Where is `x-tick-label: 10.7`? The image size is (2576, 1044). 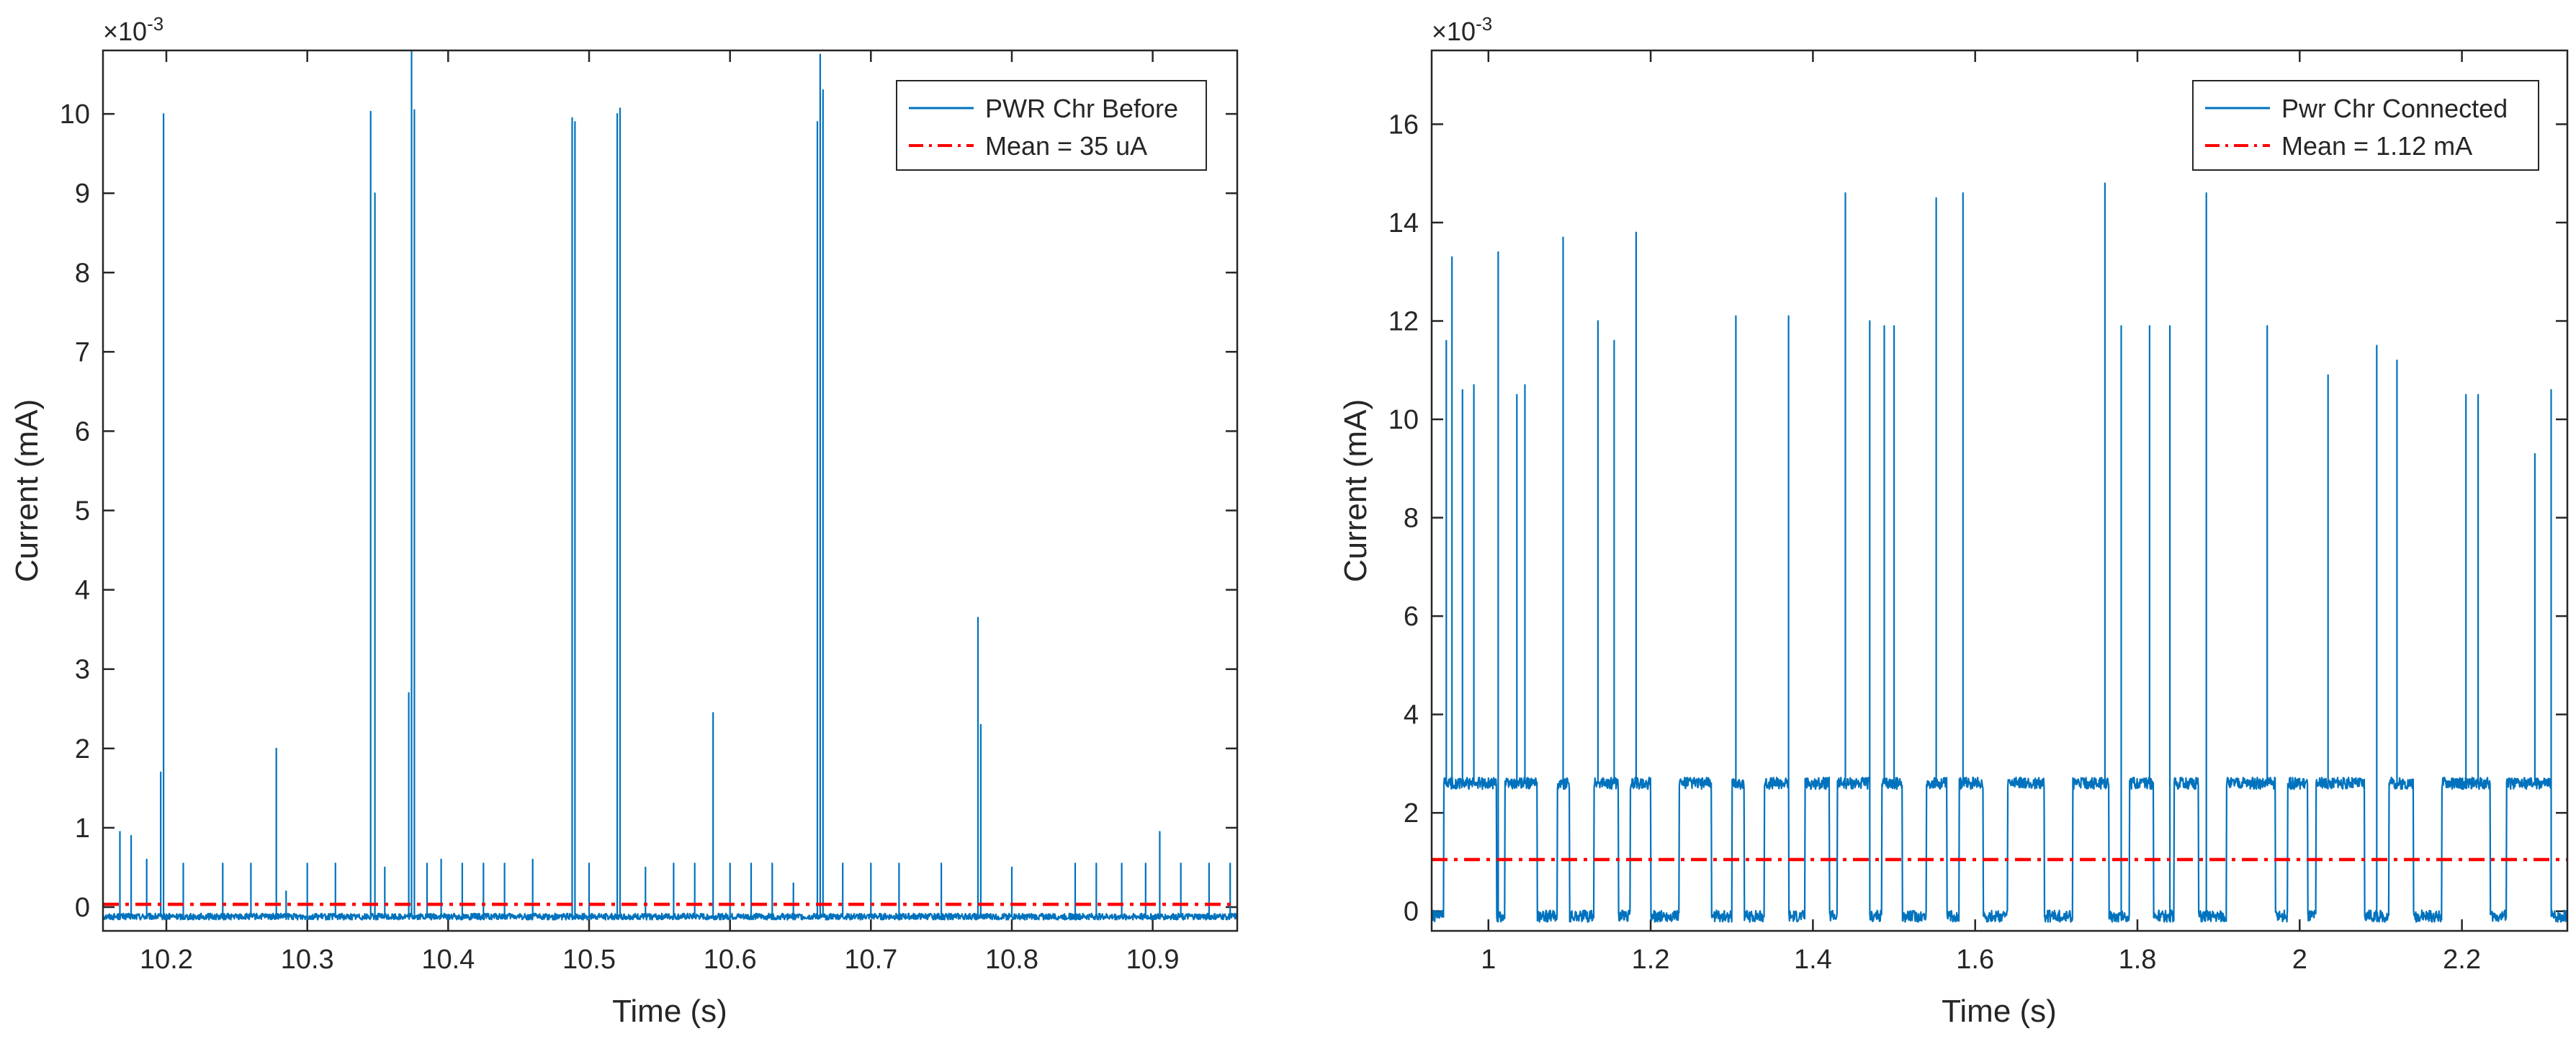
x-tick-label: 10.7 is located at coordinates (870, 960).